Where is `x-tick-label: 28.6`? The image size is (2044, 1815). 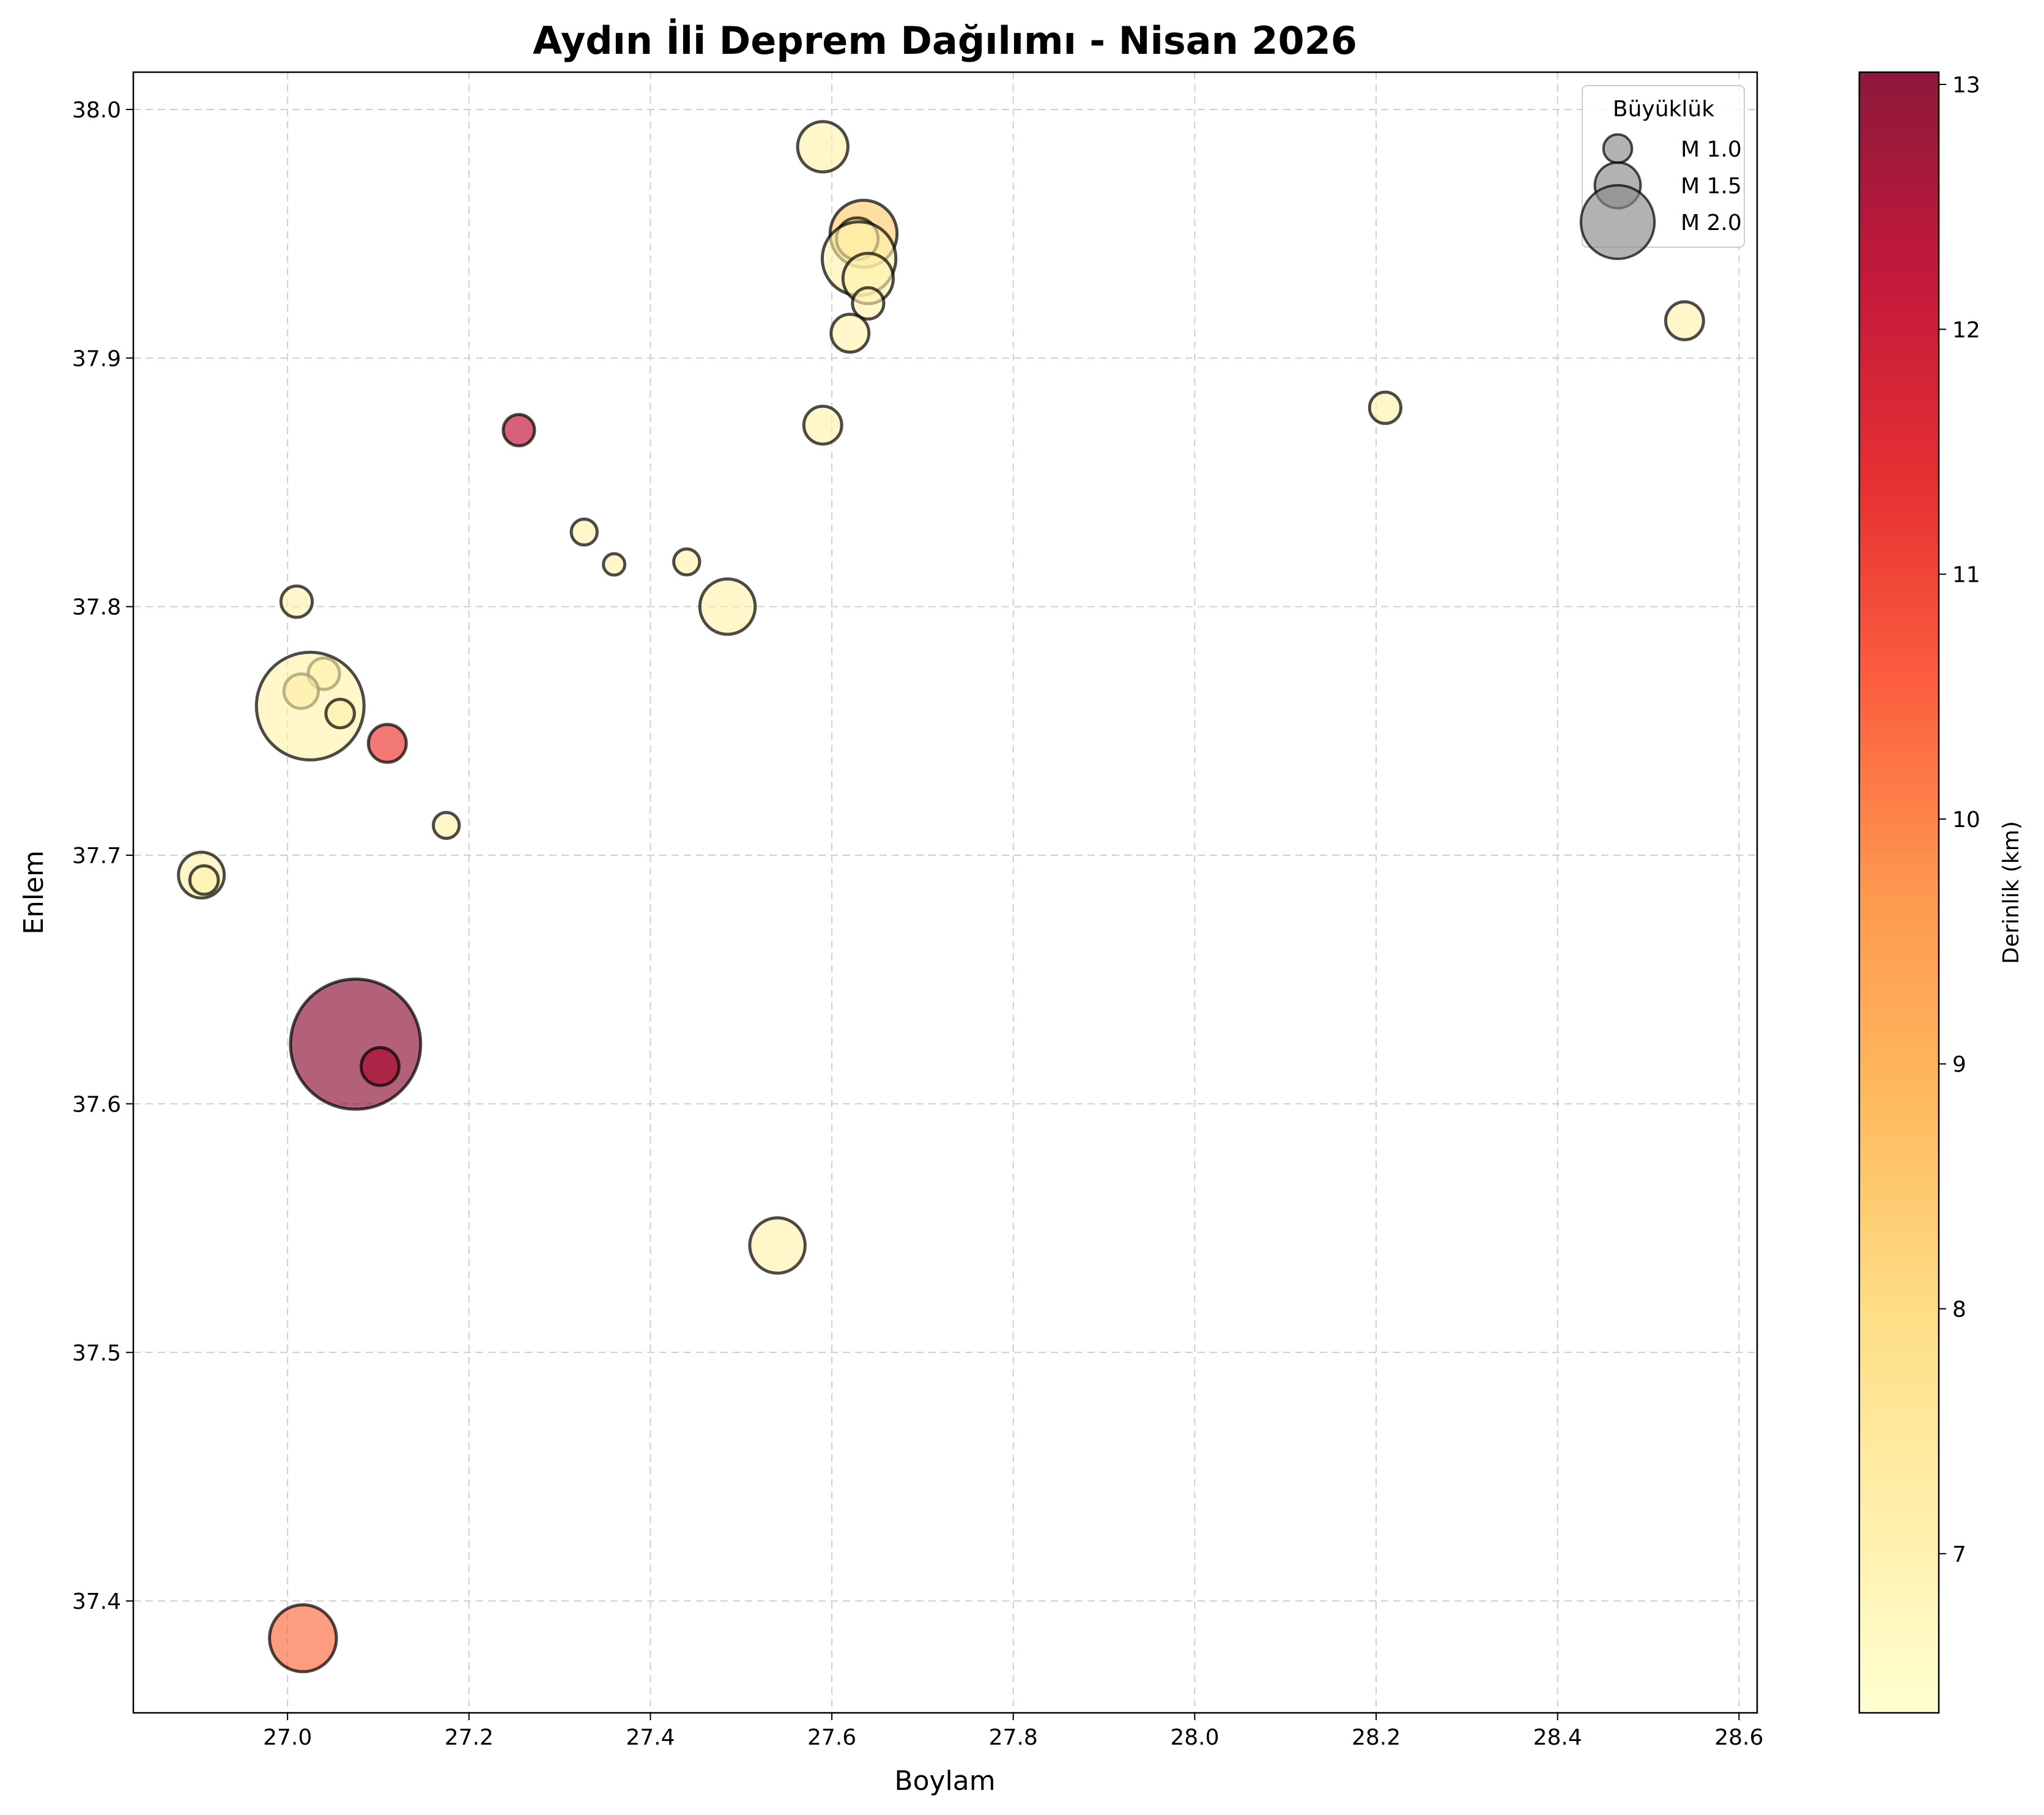 x-tick-label: 28.6 is located at coordinates (1738, 1738).